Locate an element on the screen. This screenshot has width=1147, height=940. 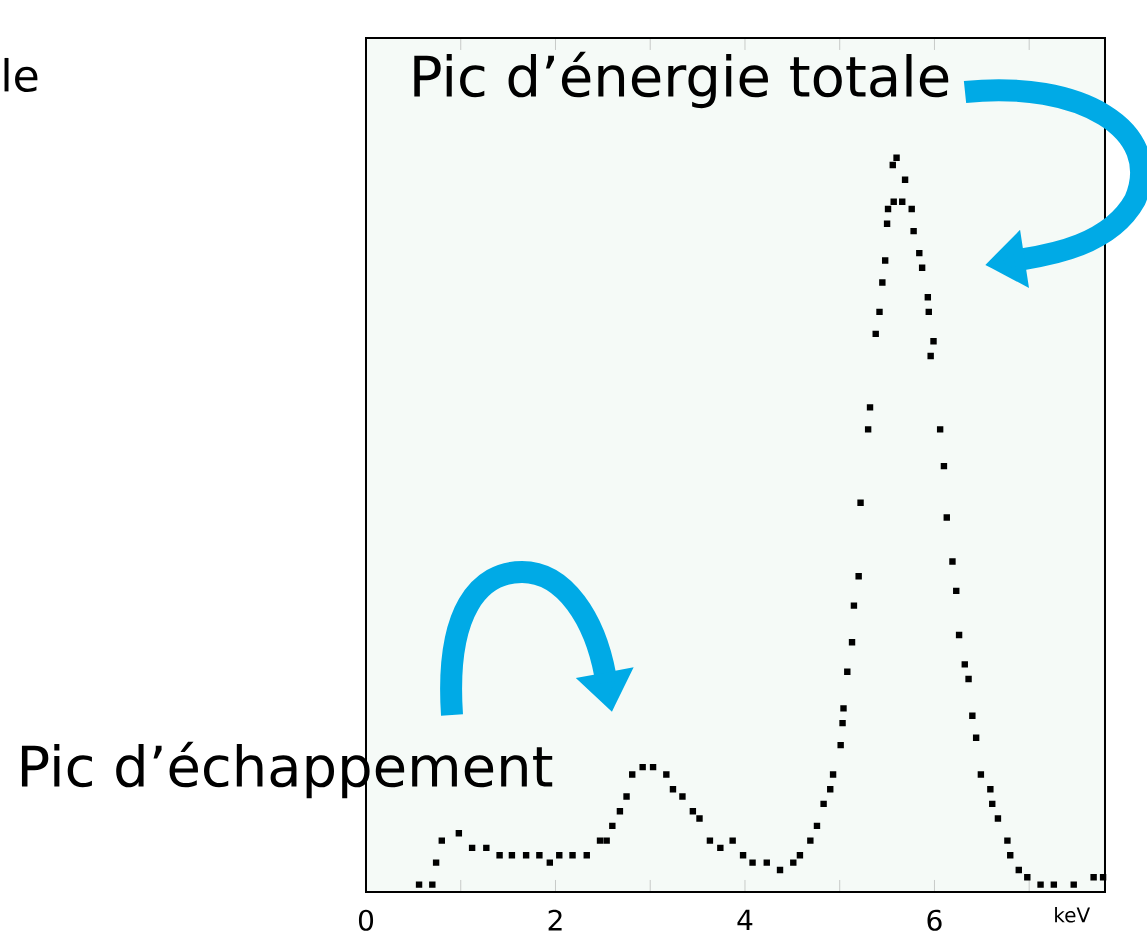
text: Pic d’énergie totale is located at coordinates (681, 80).